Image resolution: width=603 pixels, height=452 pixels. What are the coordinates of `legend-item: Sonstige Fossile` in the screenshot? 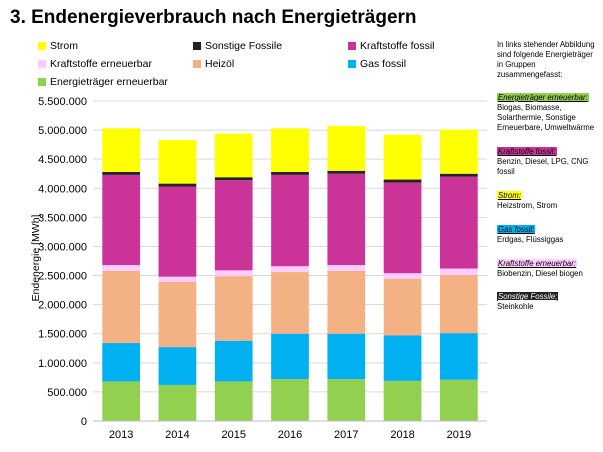 It's located at (237, 46).